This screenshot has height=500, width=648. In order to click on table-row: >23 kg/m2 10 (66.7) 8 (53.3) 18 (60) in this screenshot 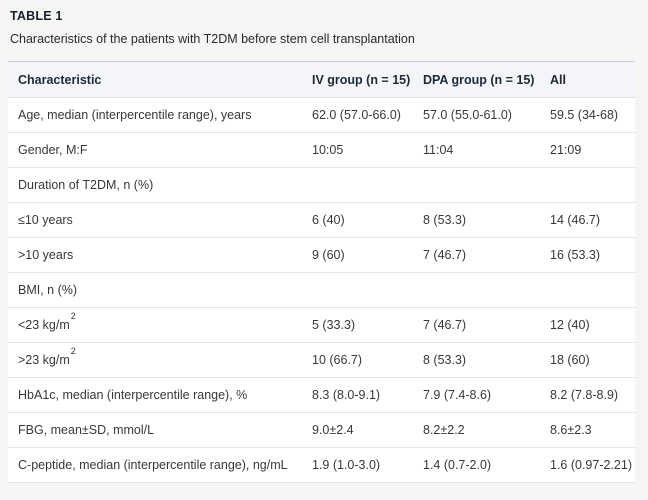, I will do `click(321, 360)`.